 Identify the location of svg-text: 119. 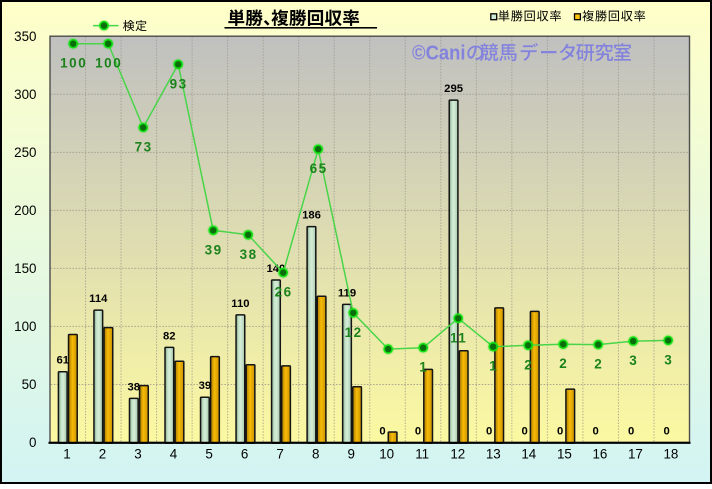
(347, 293).